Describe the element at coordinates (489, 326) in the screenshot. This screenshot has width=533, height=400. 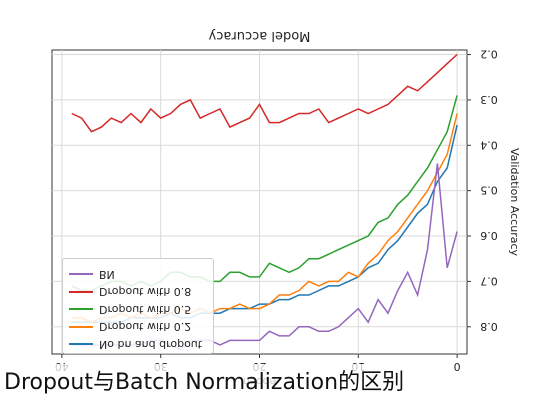
I see `y-tick-label: 0.8` at that location.